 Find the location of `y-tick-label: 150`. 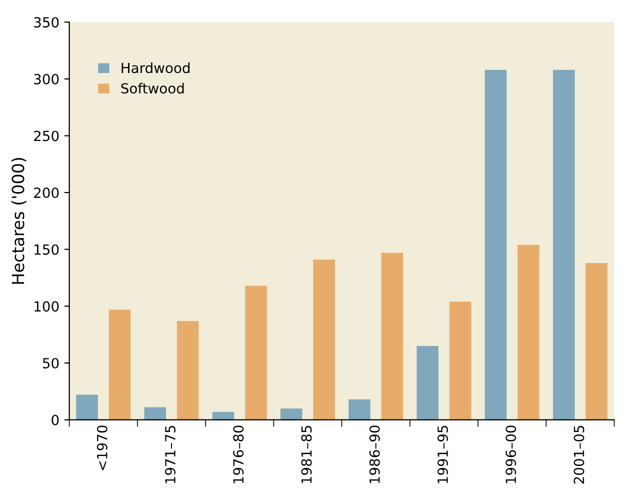

y-tick-label: 150 is located at coordinates (46, 249).